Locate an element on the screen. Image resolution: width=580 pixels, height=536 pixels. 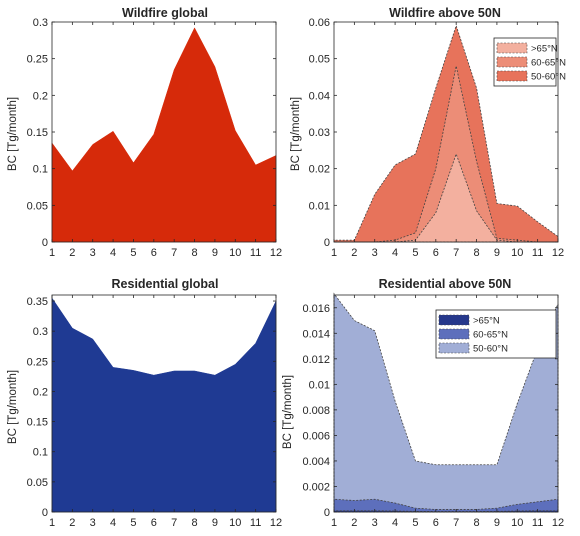
y-tick-label: 0.02 is located at coordinates (319, 170).